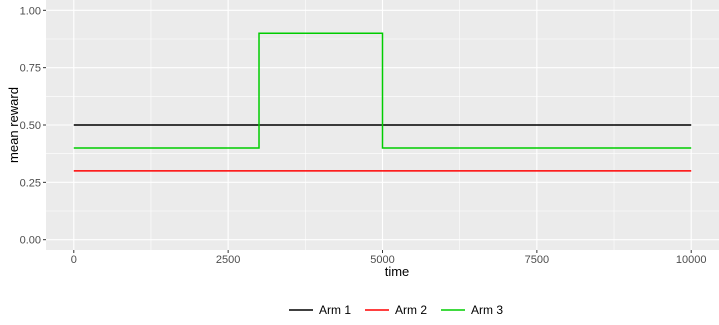 Image resolution: width=719 pixels, height=325 pixels. I want to click on y-tick-label: 1.00, so click(30, 11).